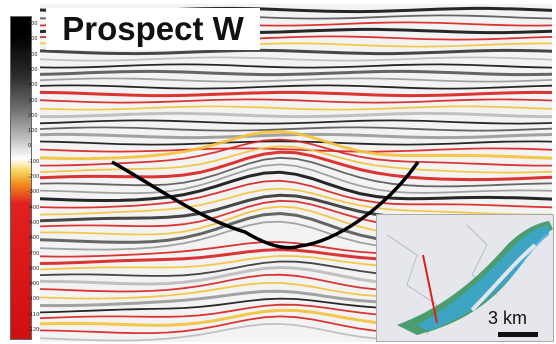 This screenshot has height=344, width=556. I want to click on inset-map-graphic, so click(465, 278).